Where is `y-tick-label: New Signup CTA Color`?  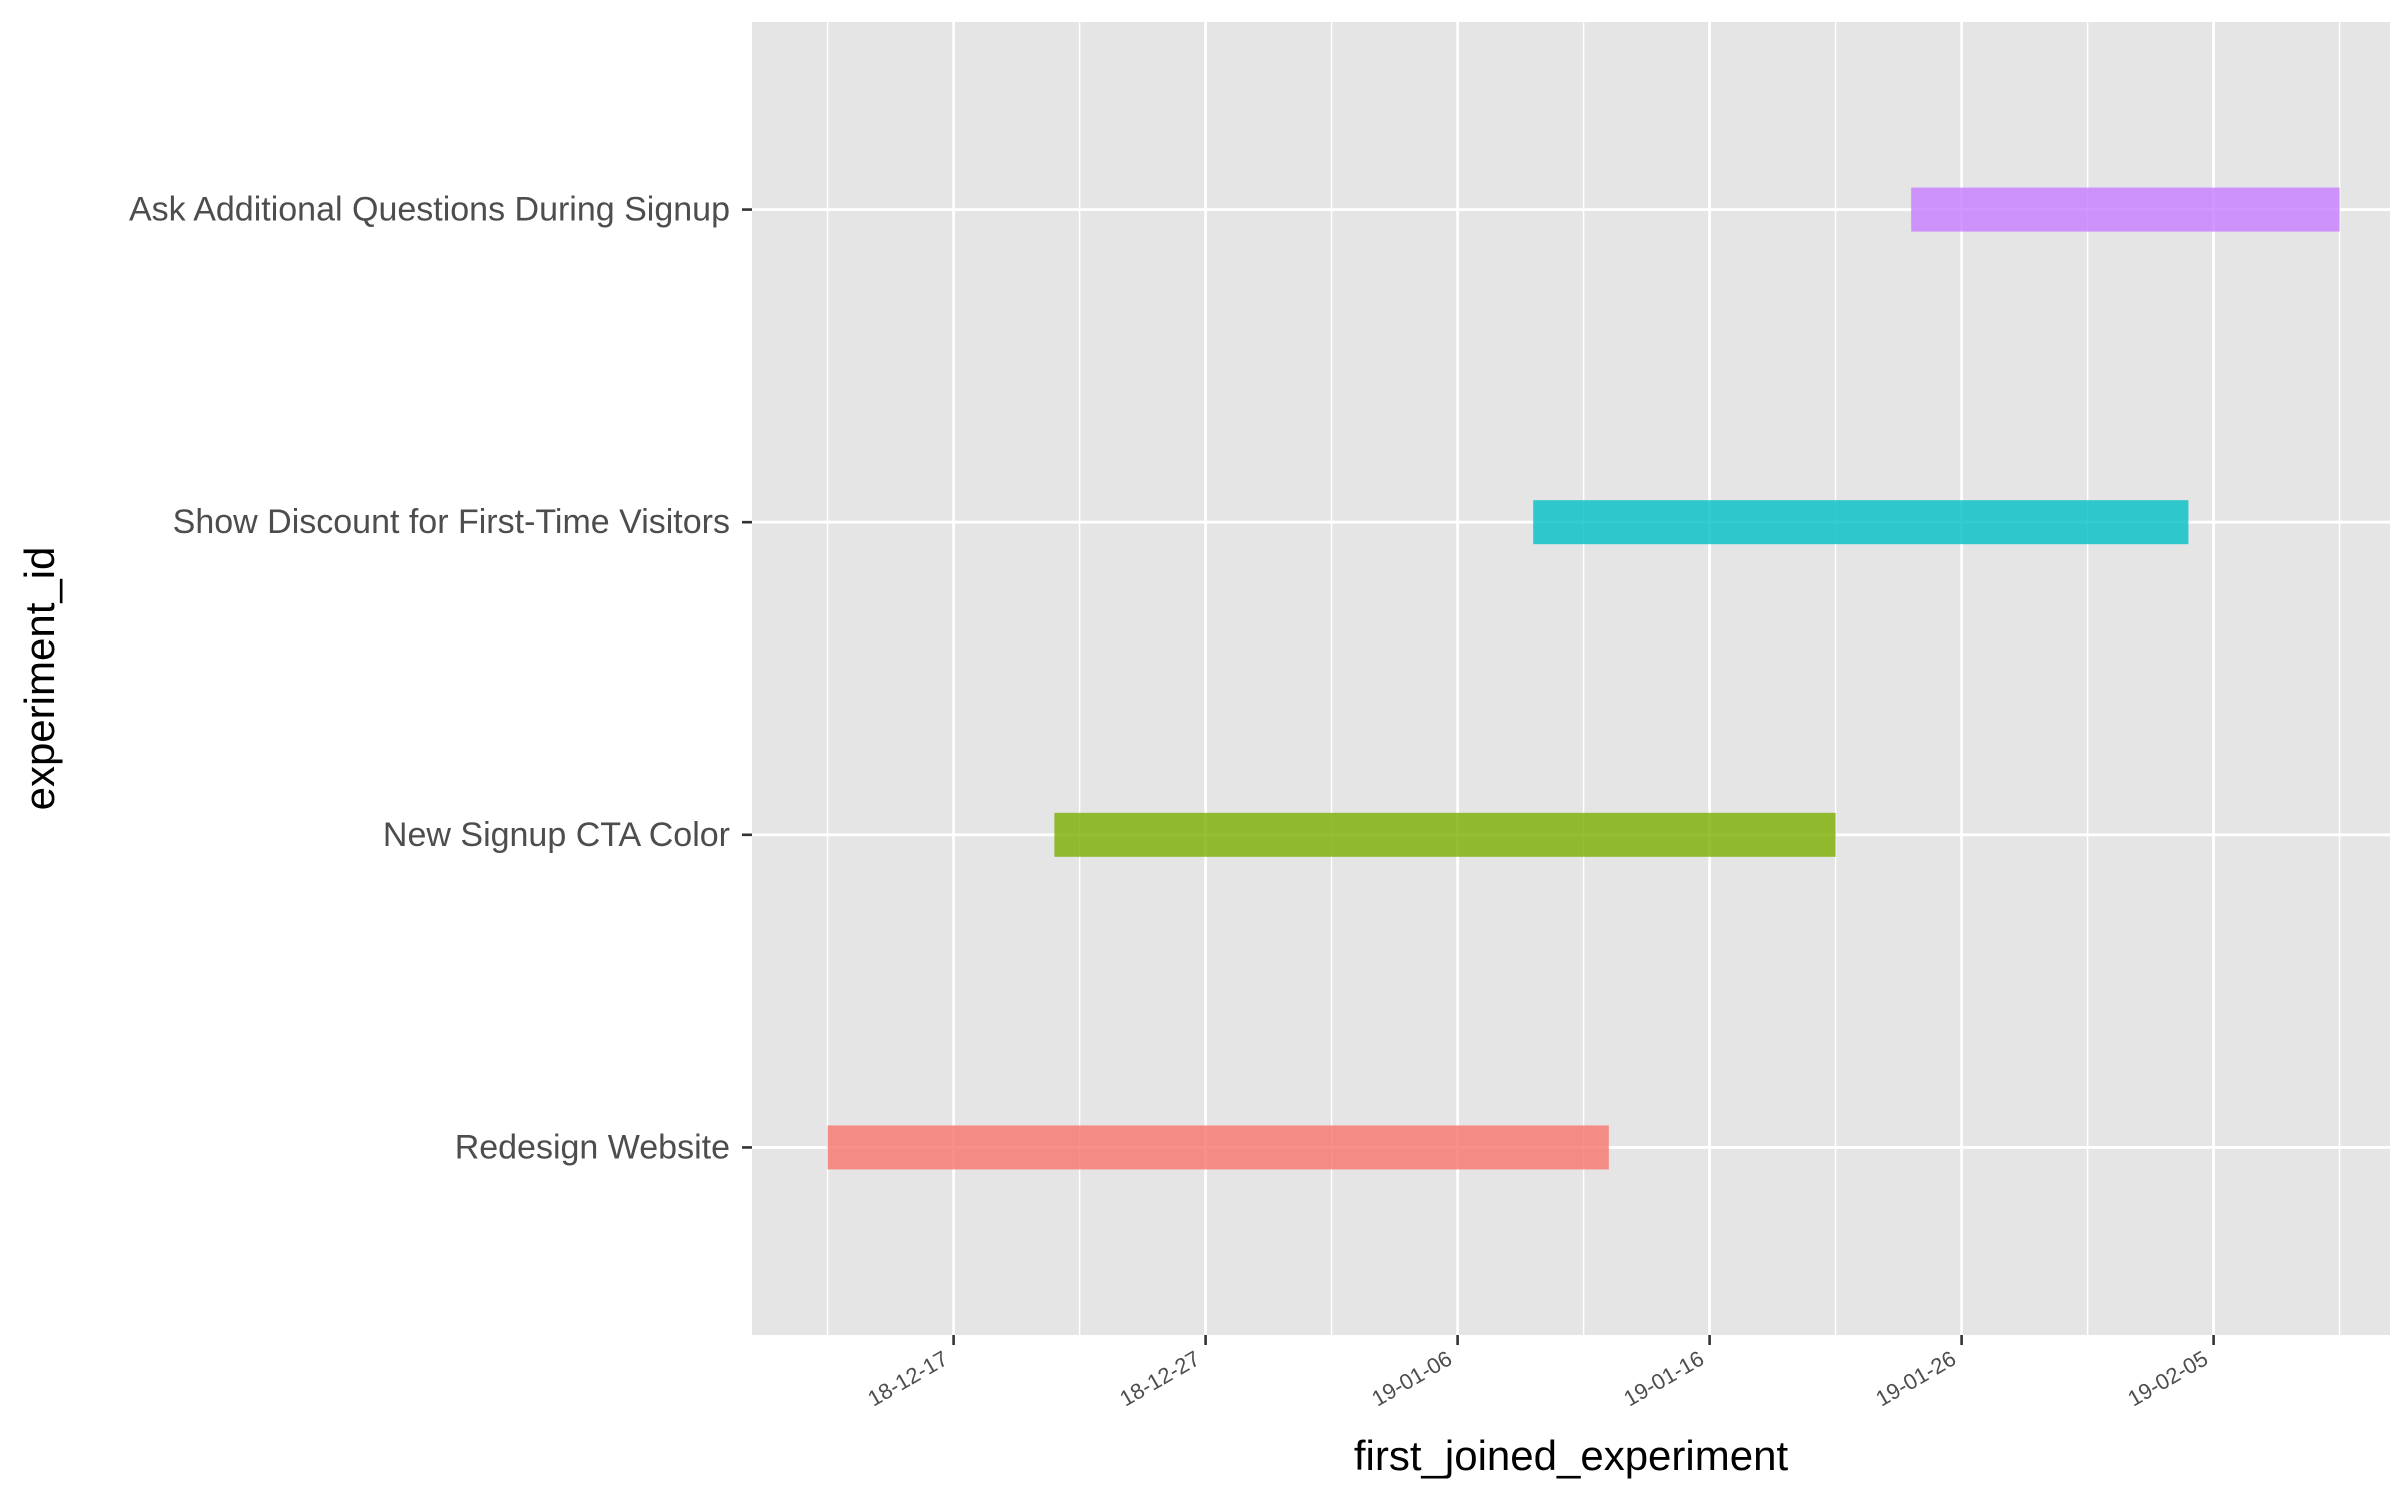 y-tick-label: New Signup CTA Color is located at coordinates (556, 835).